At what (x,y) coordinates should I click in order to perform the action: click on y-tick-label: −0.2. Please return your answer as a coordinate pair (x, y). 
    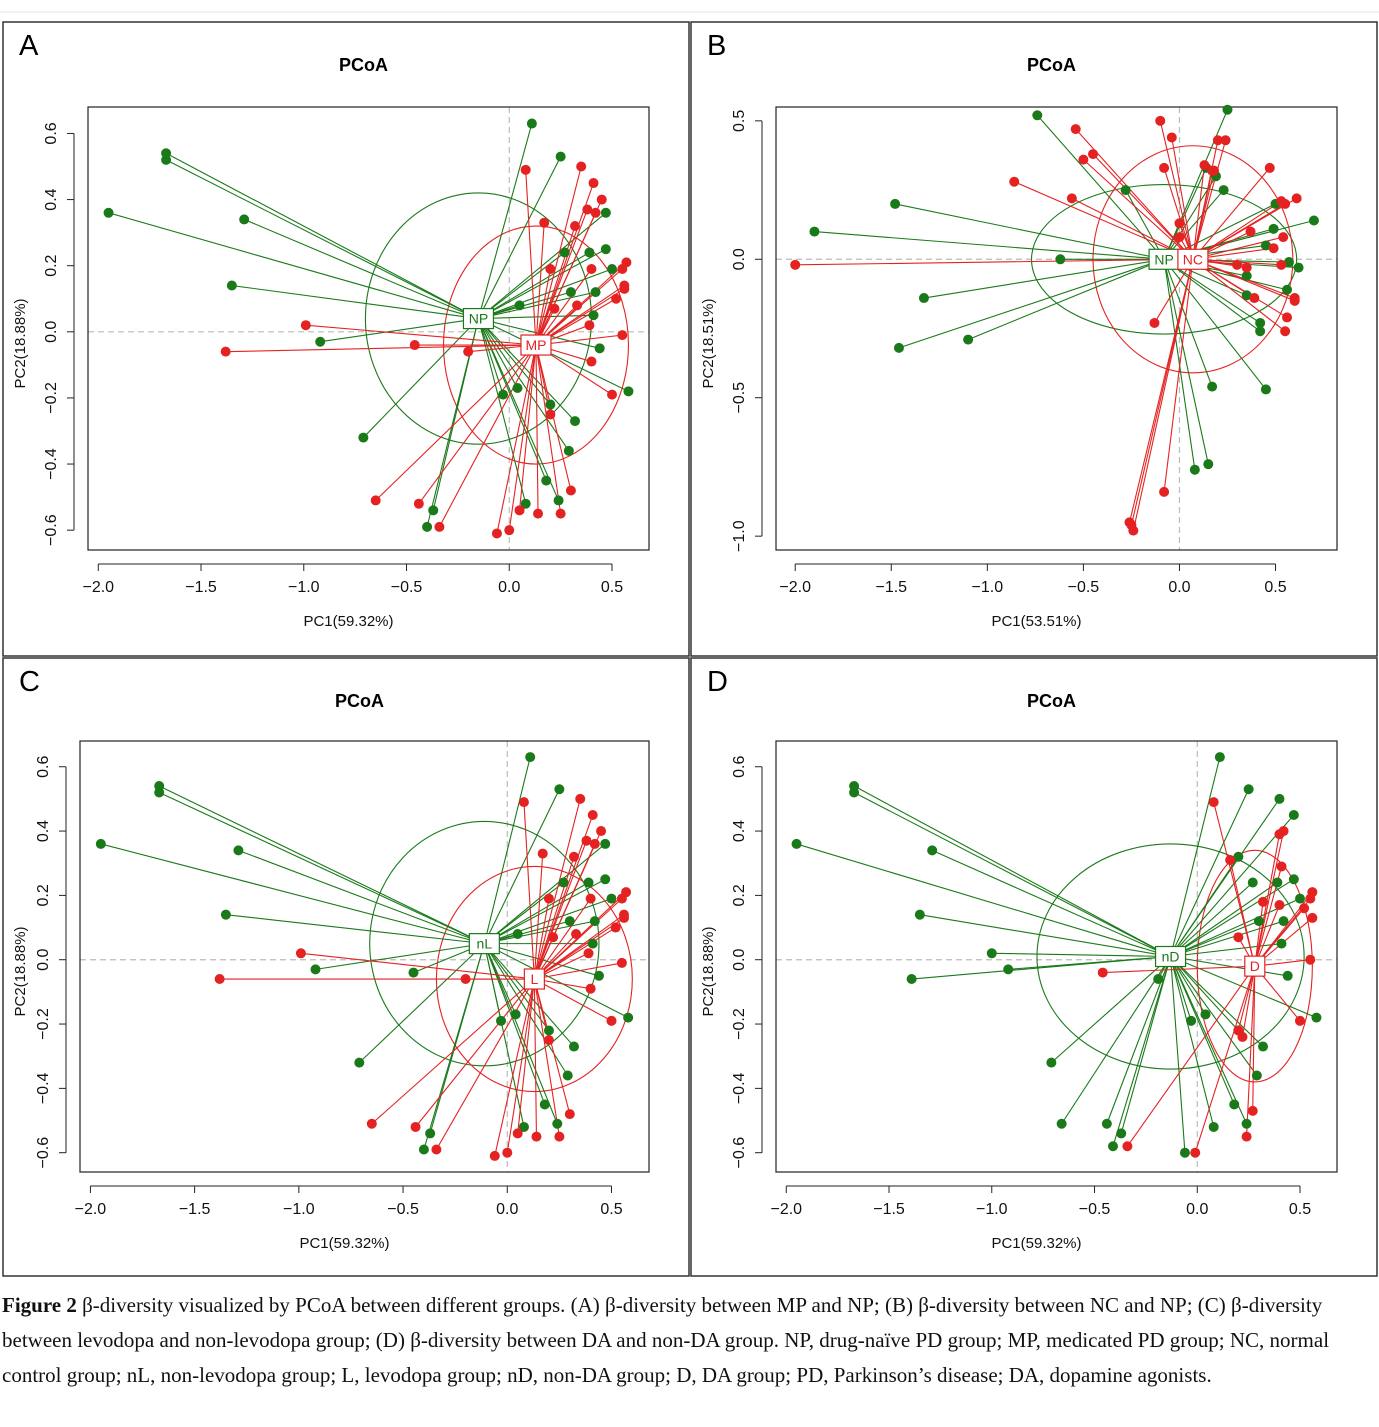
    Looking at the image, I should click on (43, 1024).